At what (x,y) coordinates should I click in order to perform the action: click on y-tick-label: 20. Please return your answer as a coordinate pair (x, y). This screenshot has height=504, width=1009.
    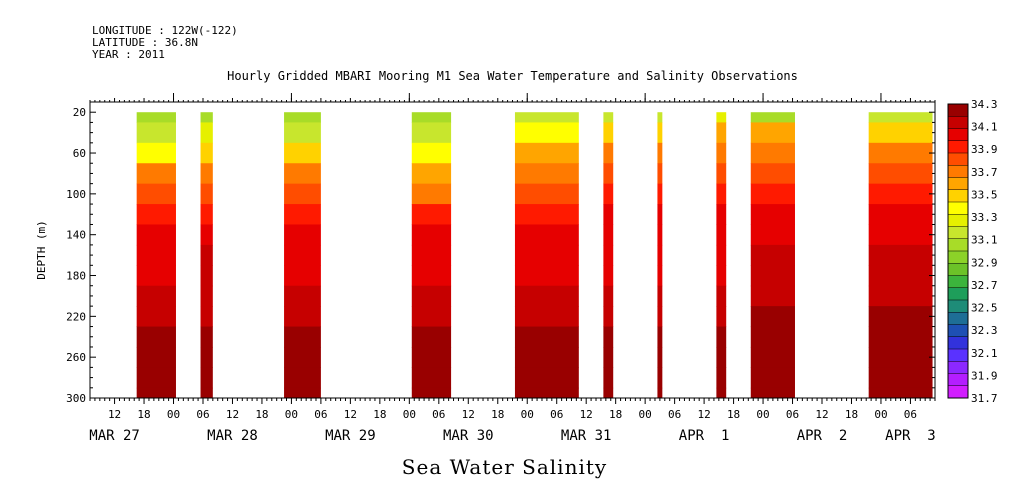
    Looking at the image, I should click on (79, 112).